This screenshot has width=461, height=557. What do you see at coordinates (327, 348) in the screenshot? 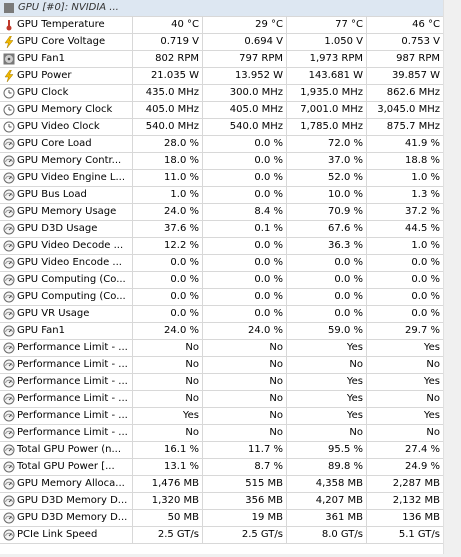
I see `maximum-value: Yes` at bounding box center [327, 348].